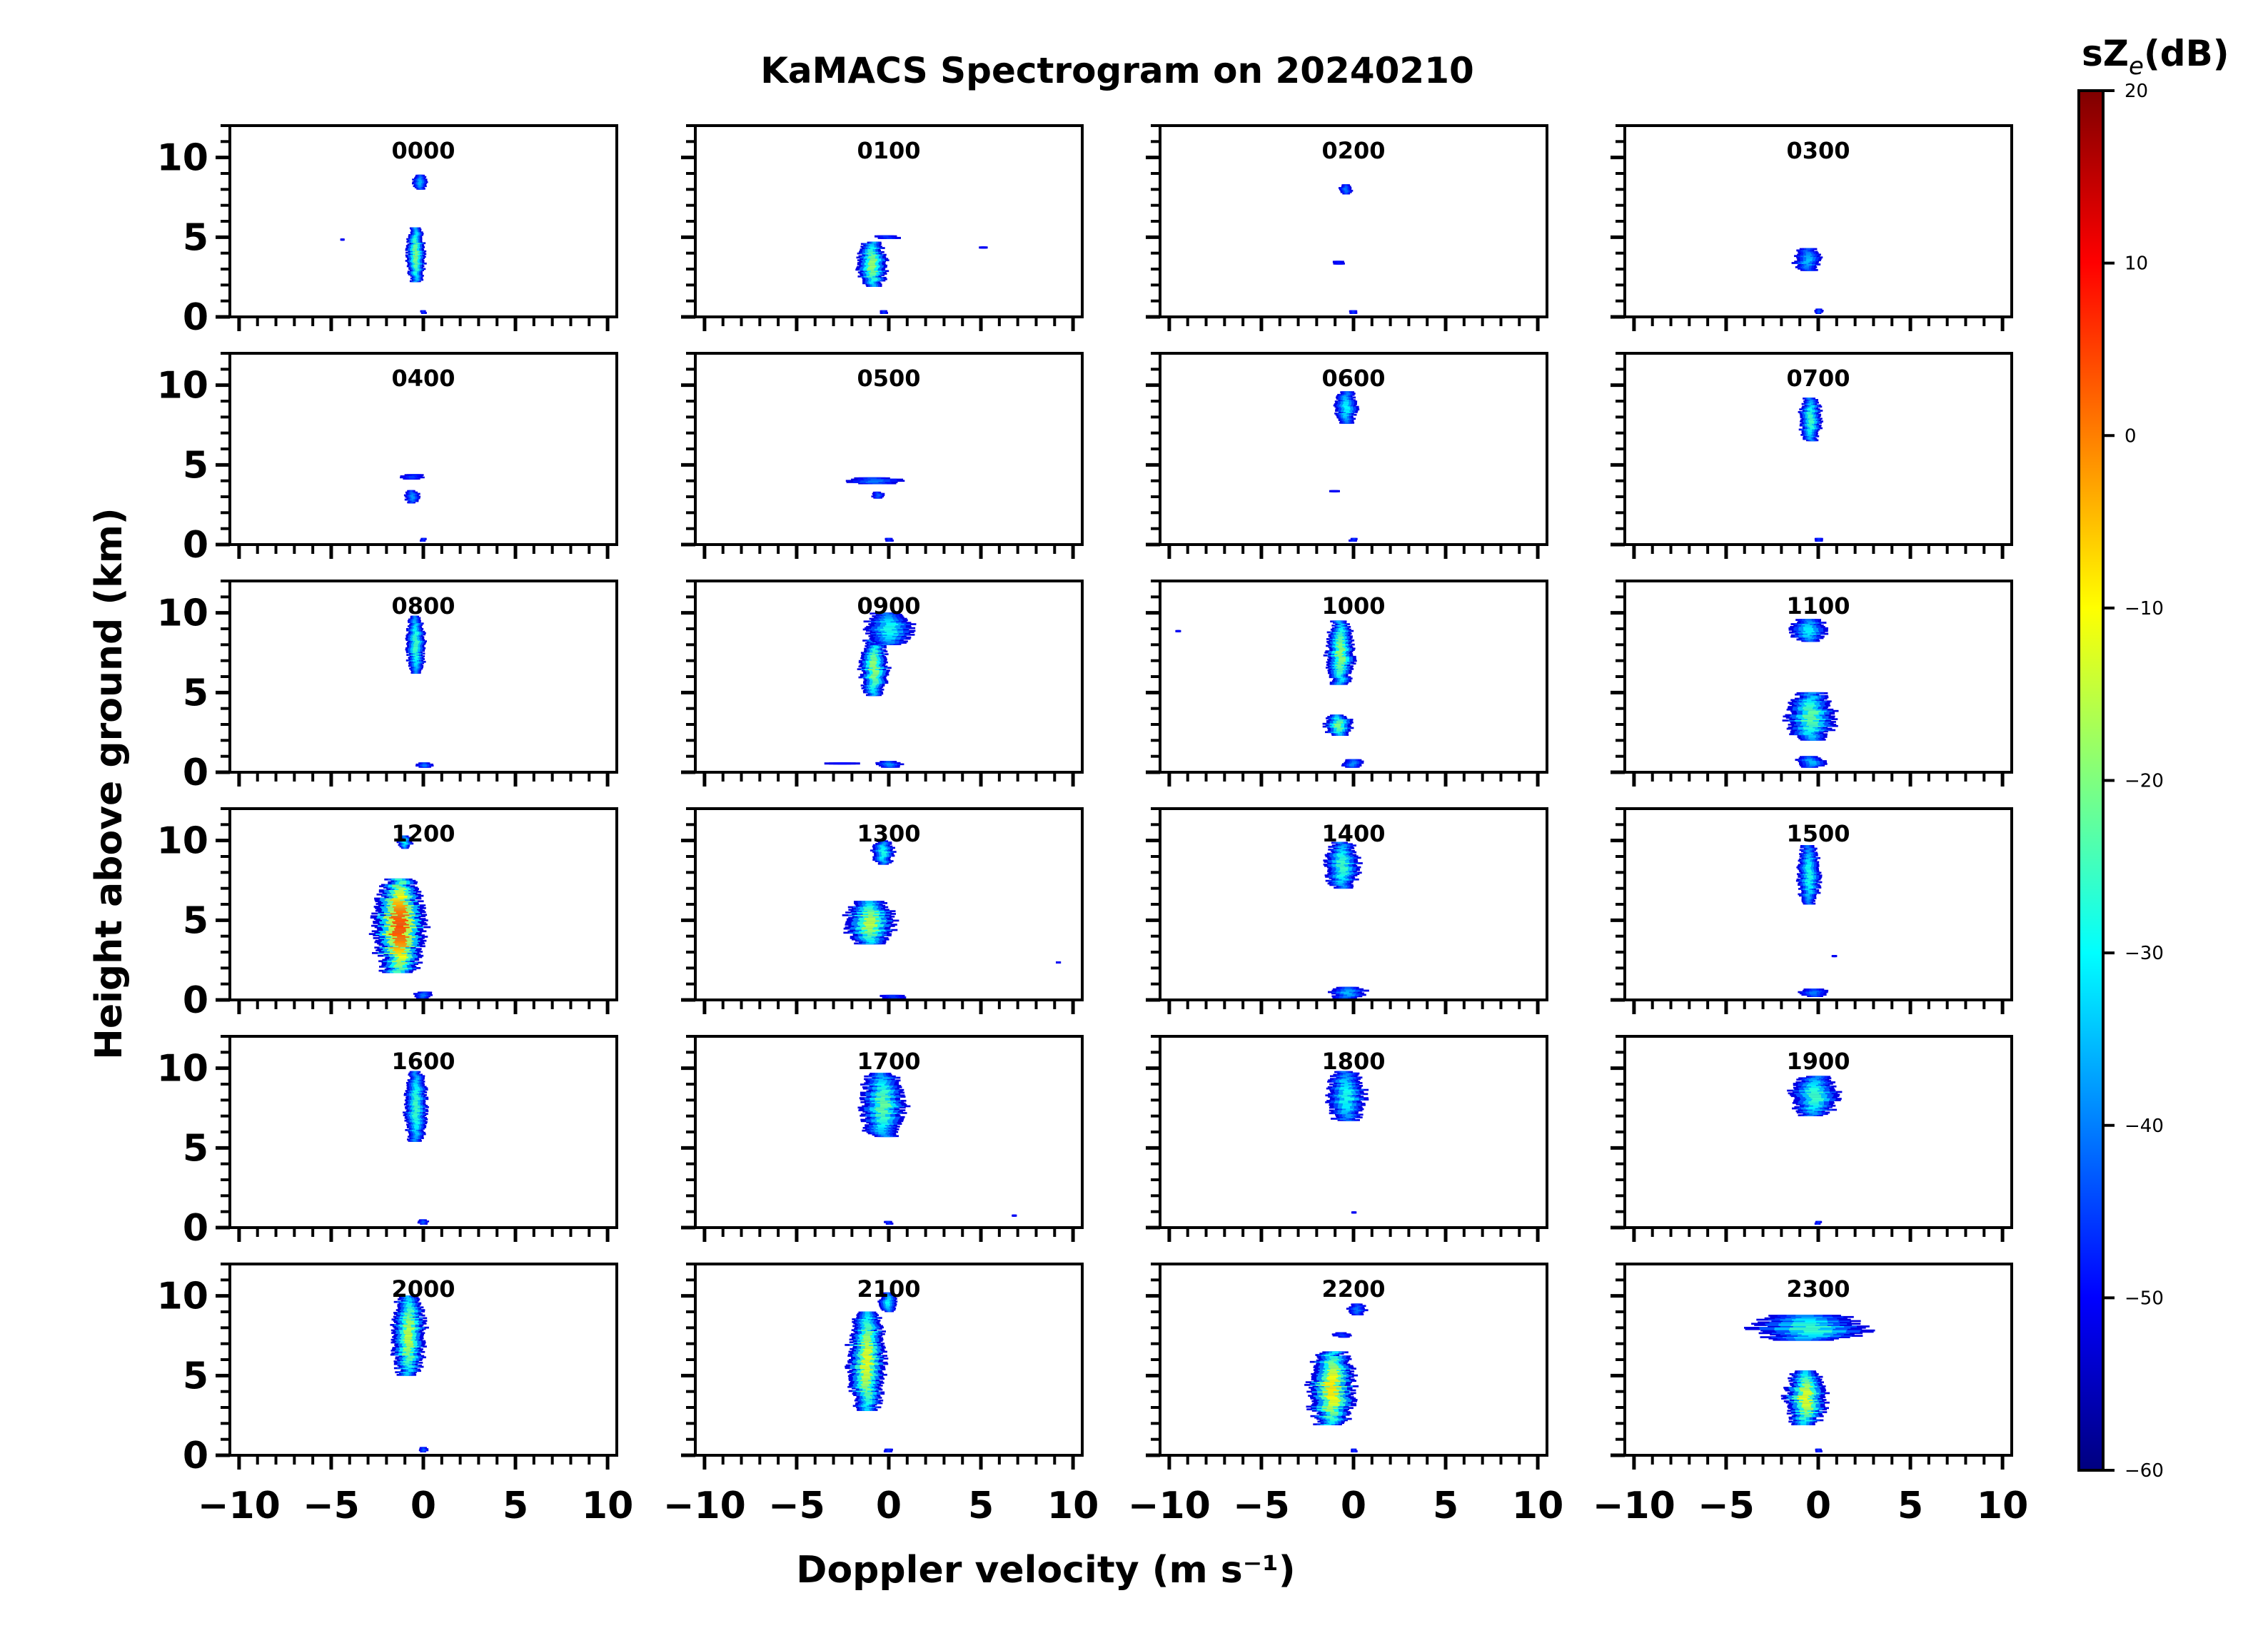 Image resolution: width=2268 pixels, height=1628 pixels. Describe the element at coordinates (881, 1395) in the screenshot. I see `panel-2100: 2100 −10 −5 0 5 10` at that location.